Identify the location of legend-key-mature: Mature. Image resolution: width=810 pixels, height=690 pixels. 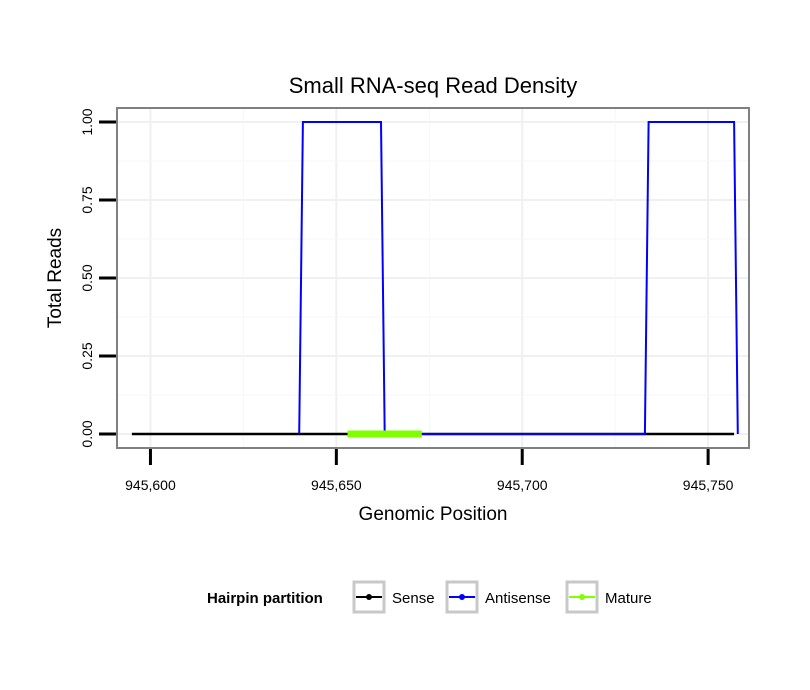
(608, 597).